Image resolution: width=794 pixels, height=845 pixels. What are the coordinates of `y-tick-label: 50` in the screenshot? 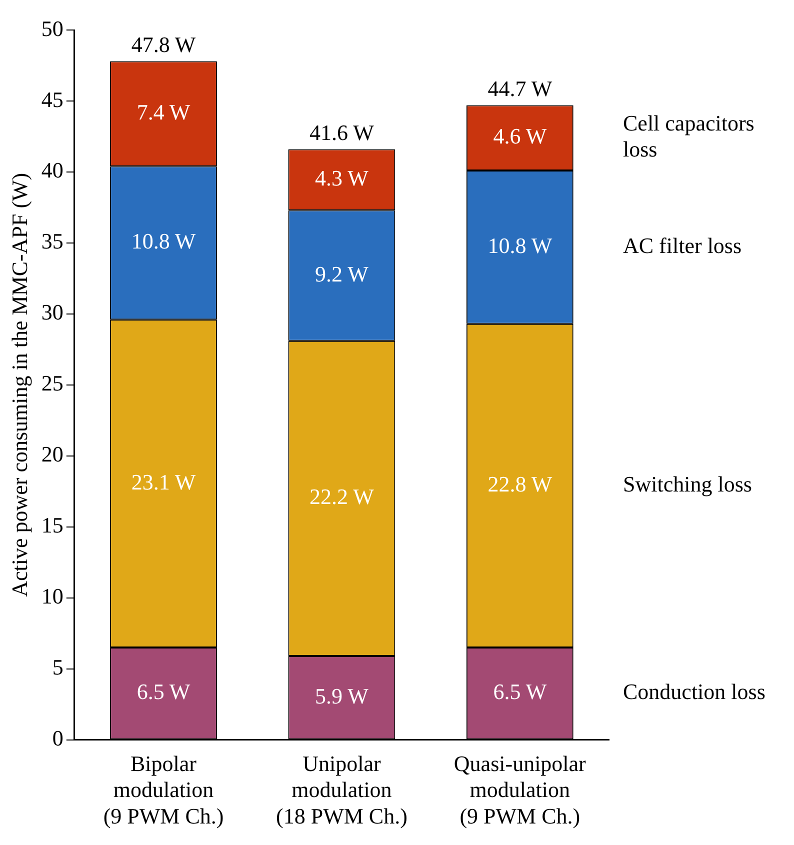 It's located at (52, 28).